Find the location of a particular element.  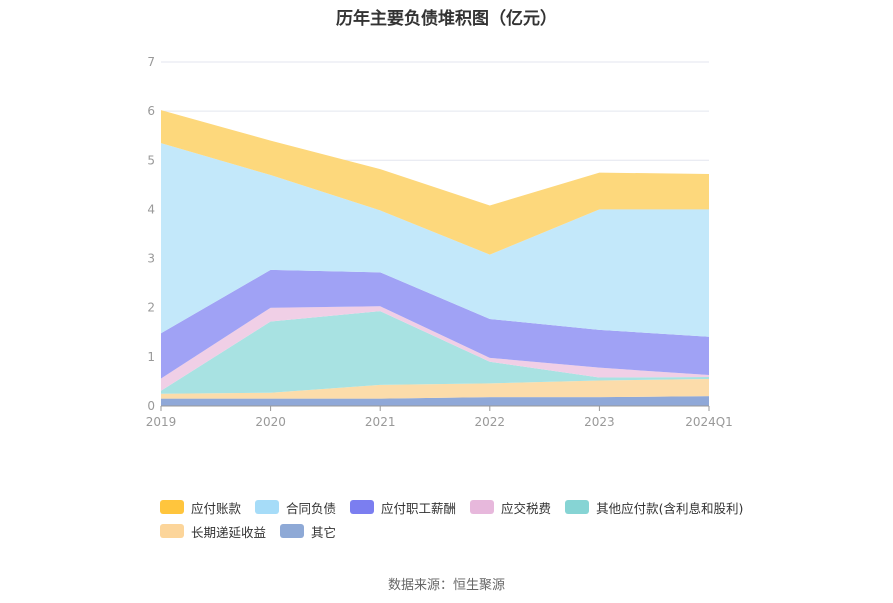

area-series-长期递延收益 is located at coordinates (435, 388).